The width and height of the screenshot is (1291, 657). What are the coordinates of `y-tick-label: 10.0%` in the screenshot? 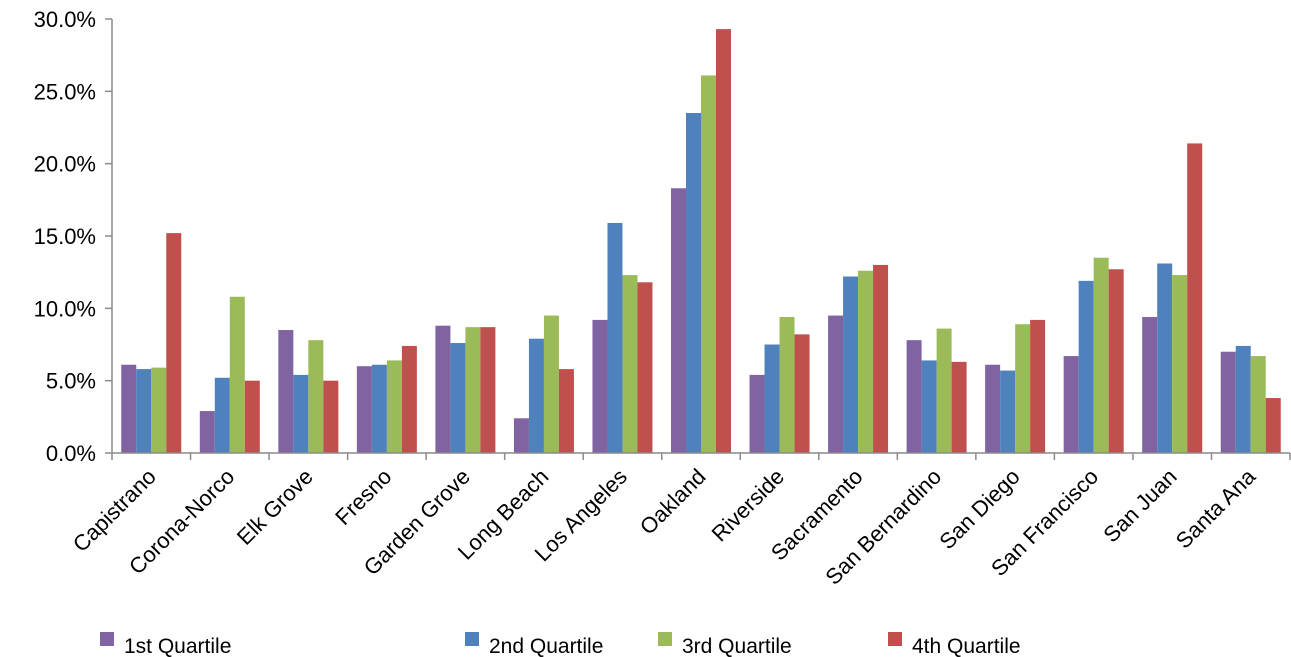 It's located at (65, 308).